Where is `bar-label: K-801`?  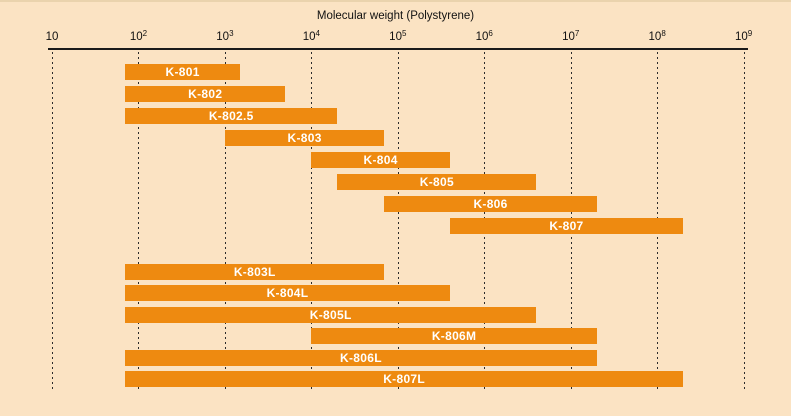 bar-label: K-801 is located at coordinates (182, 72).